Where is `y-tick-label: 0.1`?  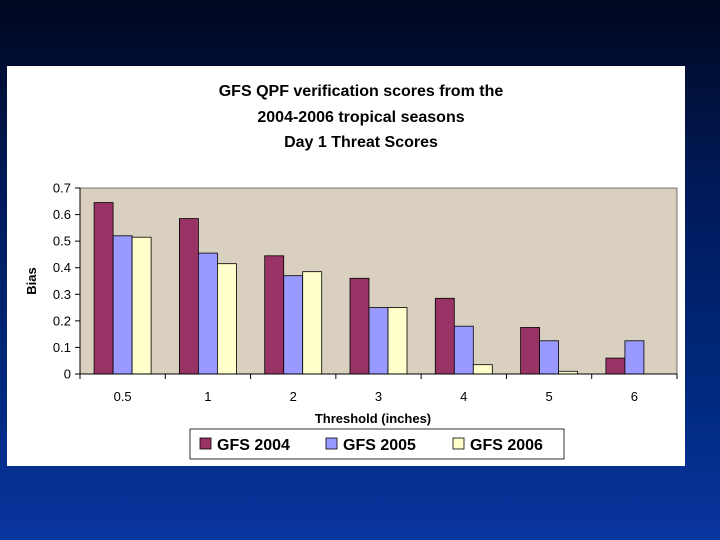 y-tick-label: 0.1 is located at coordinates (62, 347).